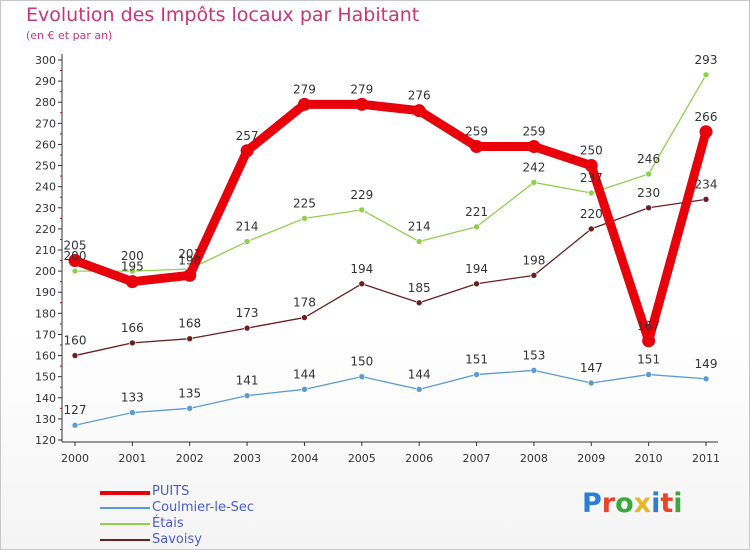 The image size is (750, 550). I want to click on data-label: 246, so click(648, 159).